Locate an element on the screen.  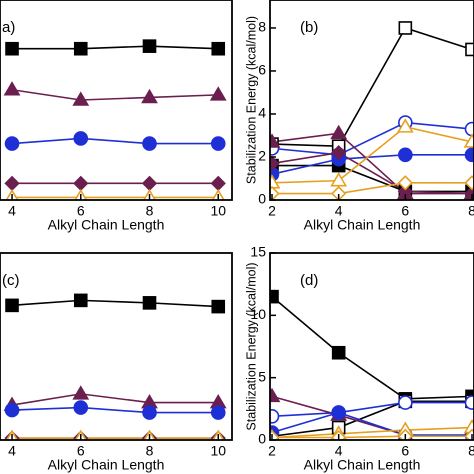
y-tick-label: 8 is located at coordinates (262, 27).